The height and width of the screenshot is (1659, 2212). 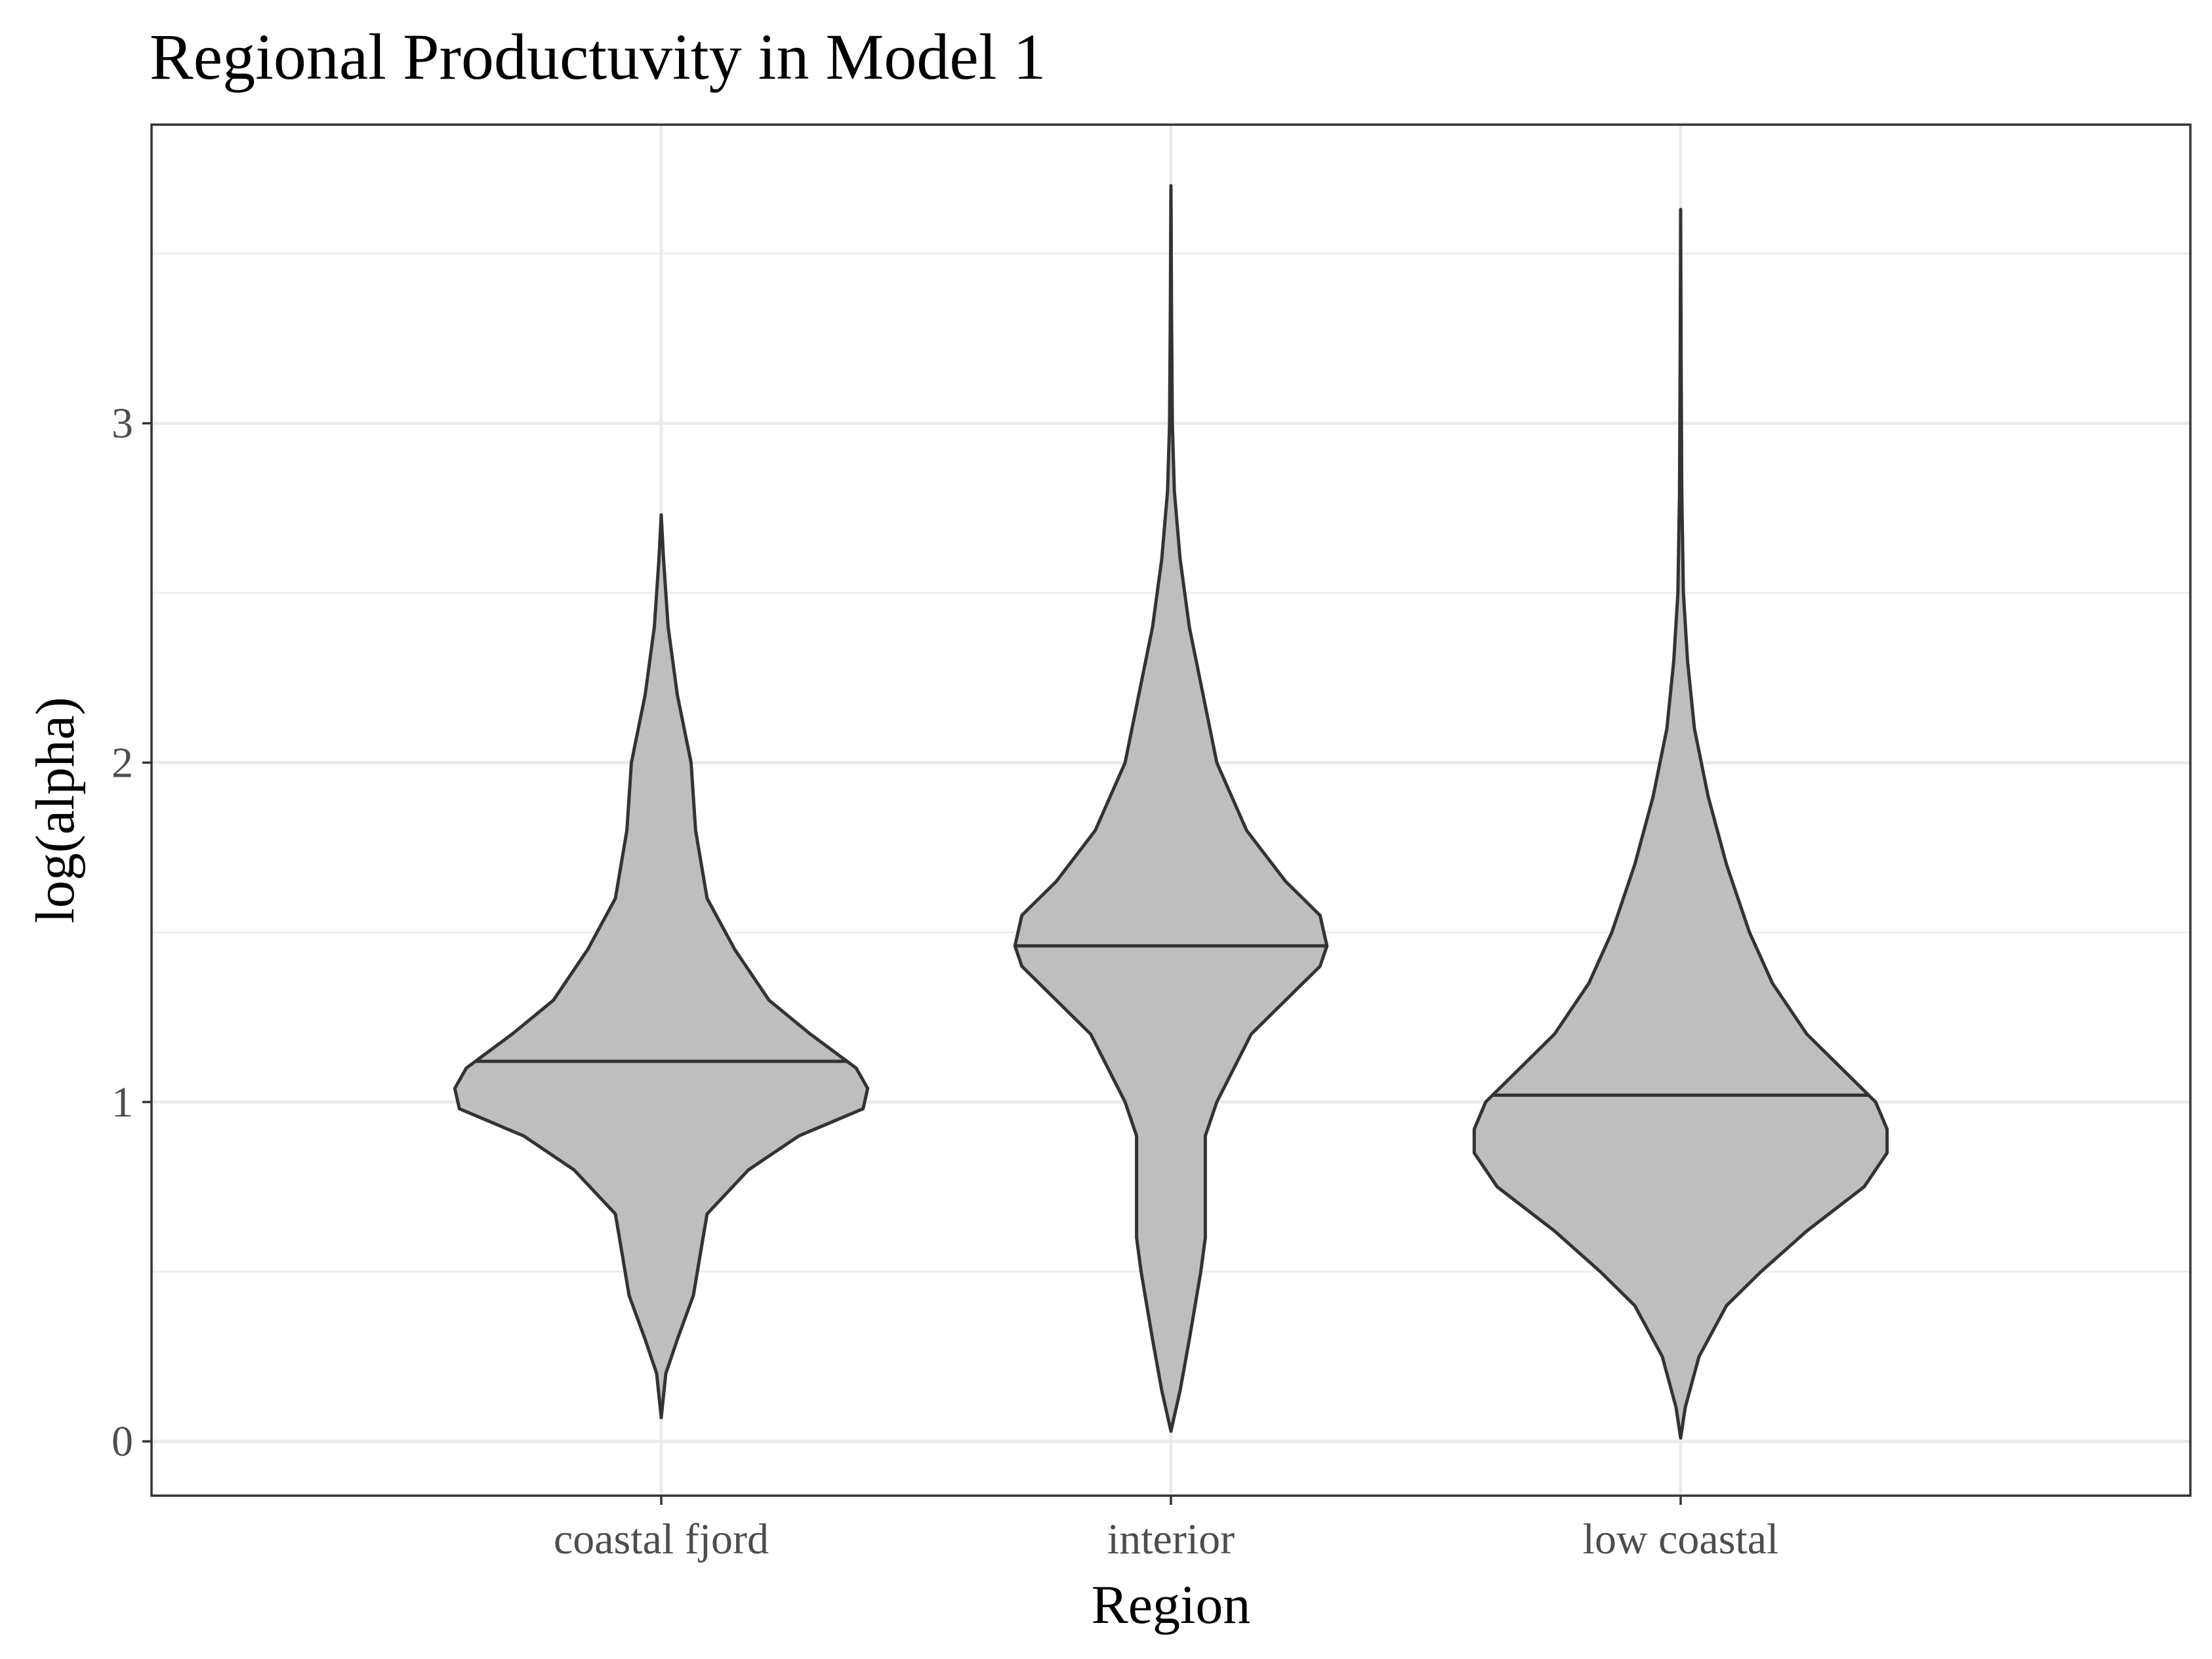 I want to click on violin-coastal-fjord, so click(x=661, y=966).